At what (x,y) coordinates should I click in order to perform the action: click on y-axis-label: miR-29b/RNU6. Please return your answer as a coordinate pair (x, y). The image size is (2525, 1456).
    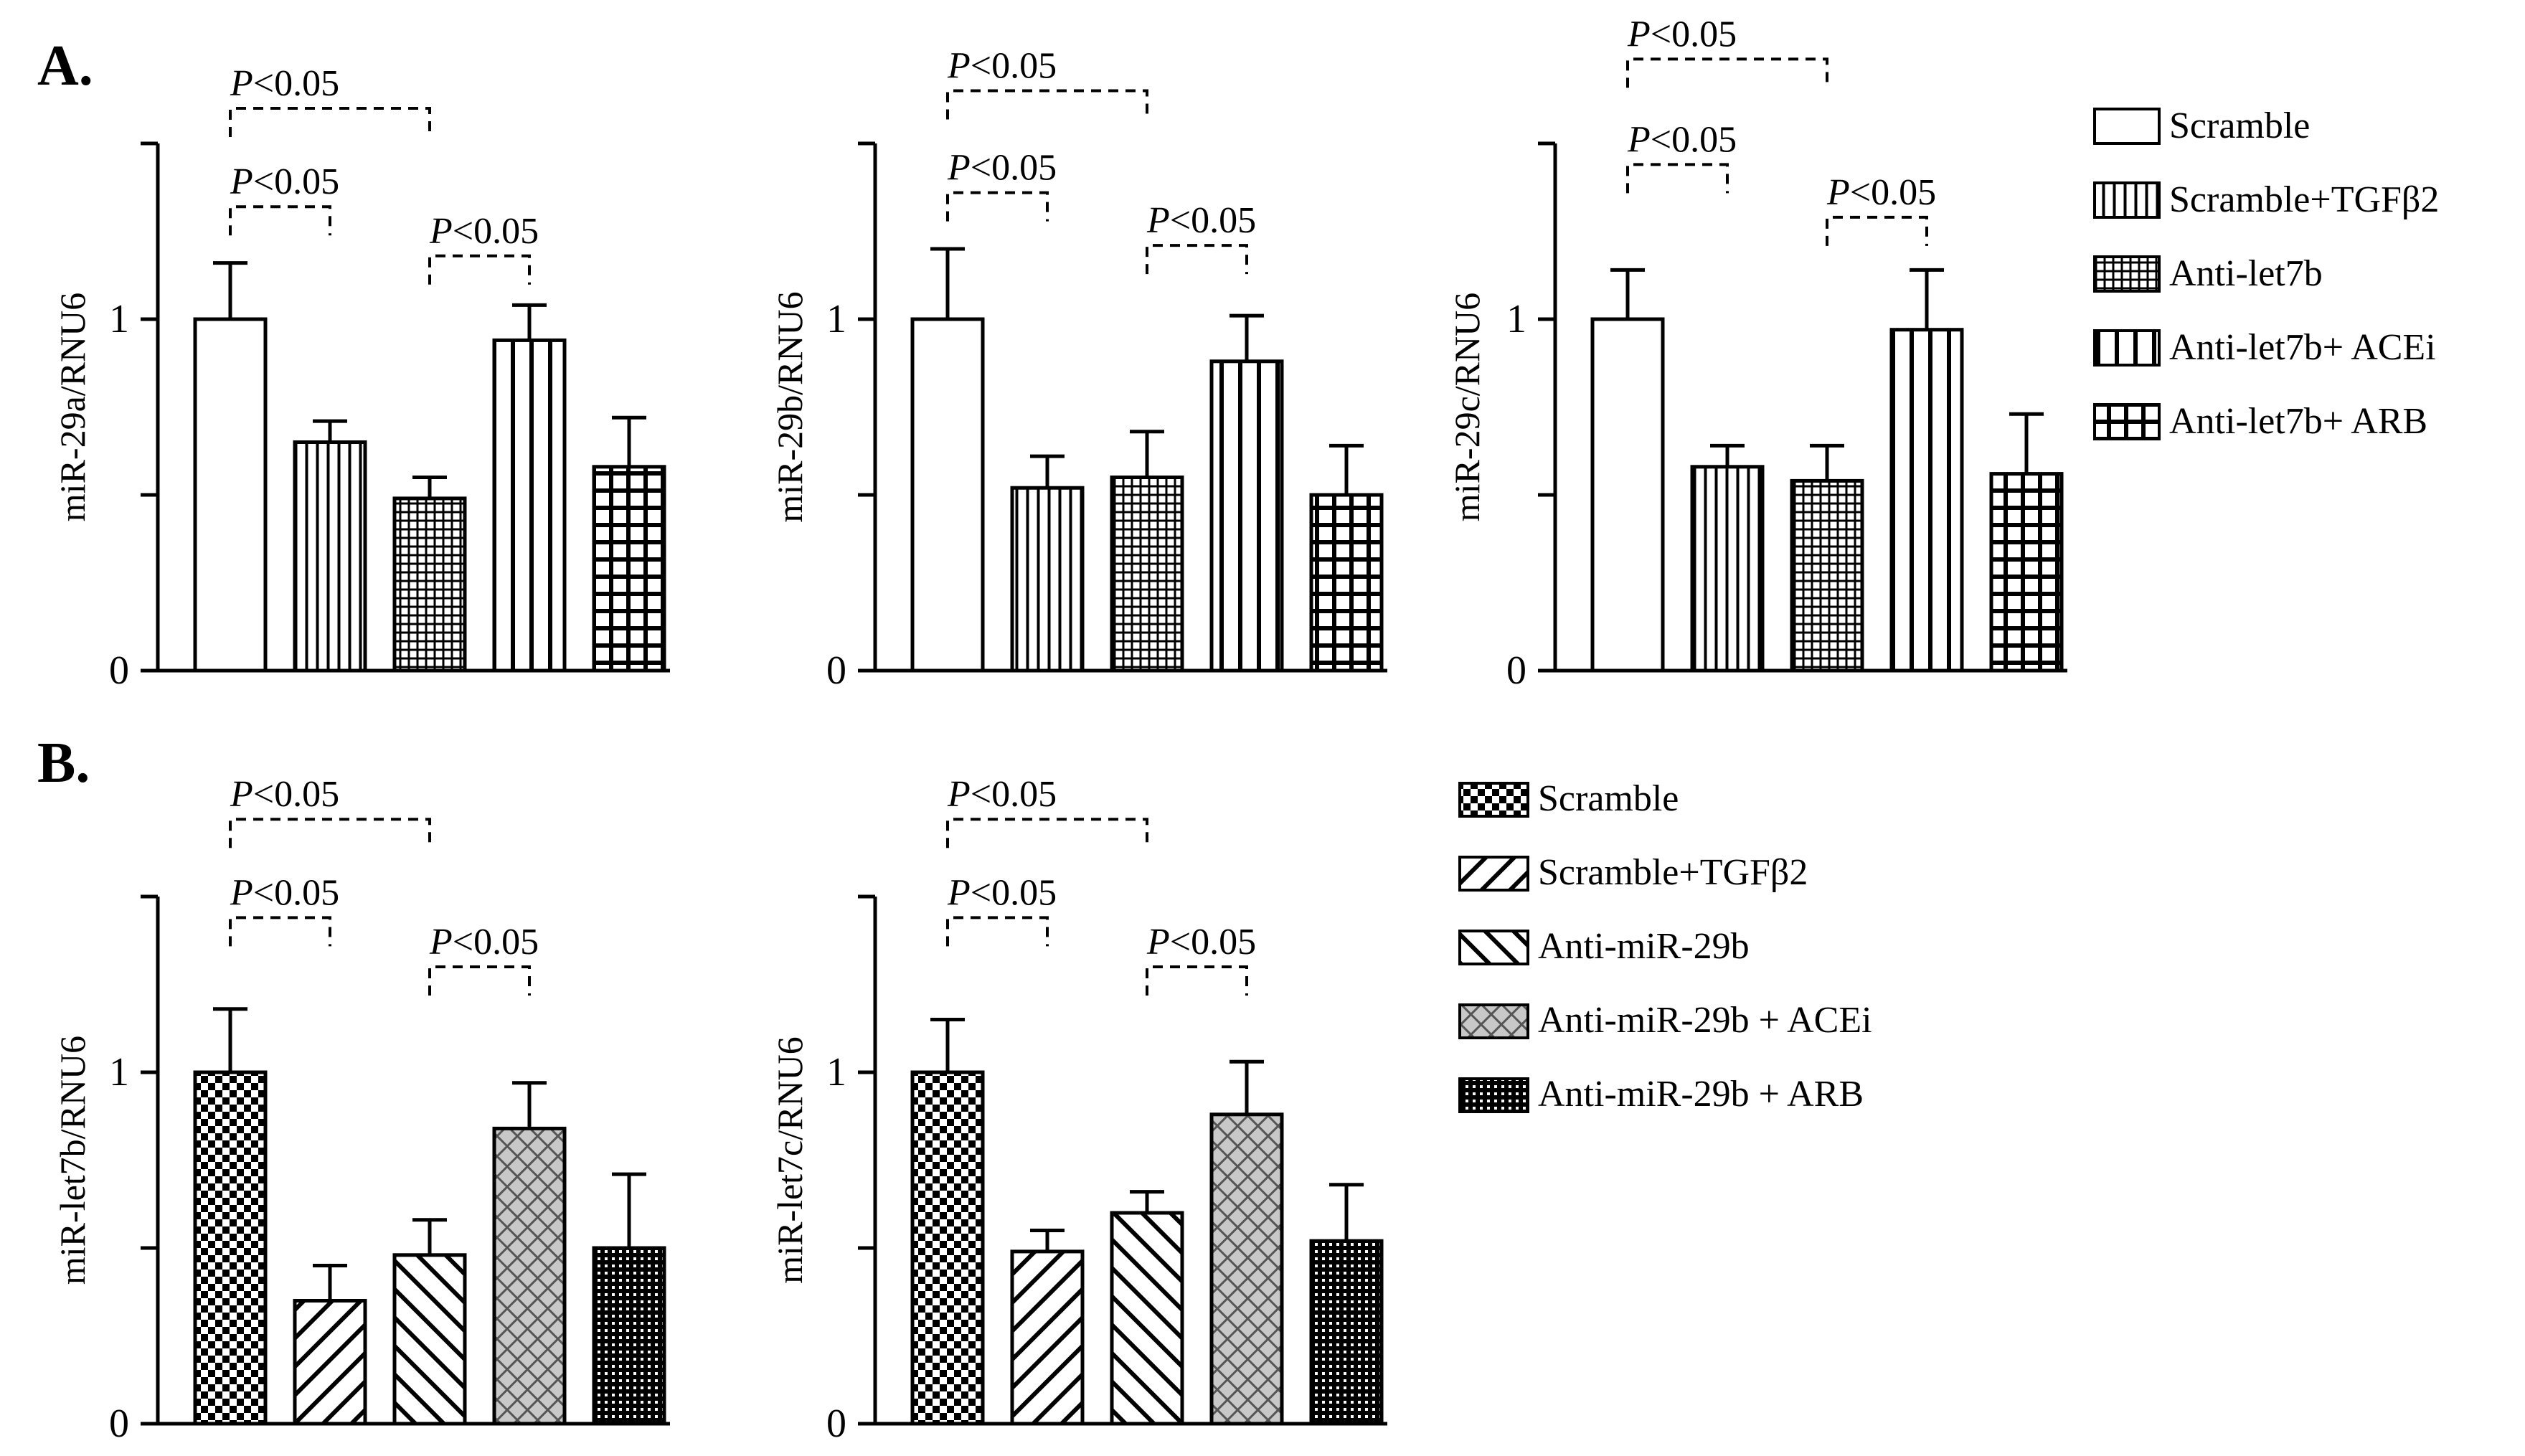
    Looking at the image, I should click on (790, 406).